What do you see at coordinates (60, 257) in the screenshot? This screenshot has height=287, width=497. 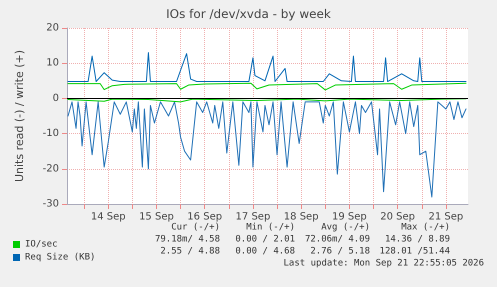 I see `legend-label: Req Size (KB)` at bounding box center [60, 257].